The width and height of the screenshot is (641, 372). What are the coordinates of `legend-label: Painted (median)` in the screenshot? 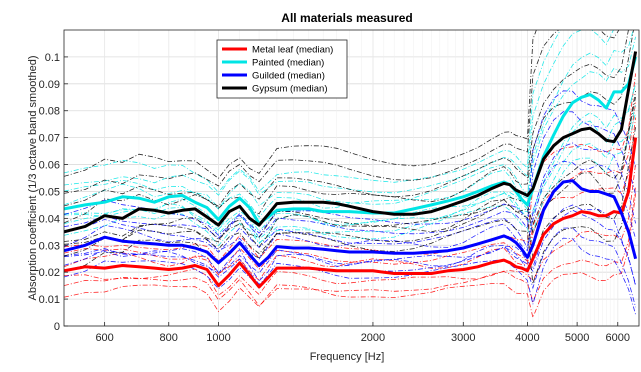 It's located at (288, 63).